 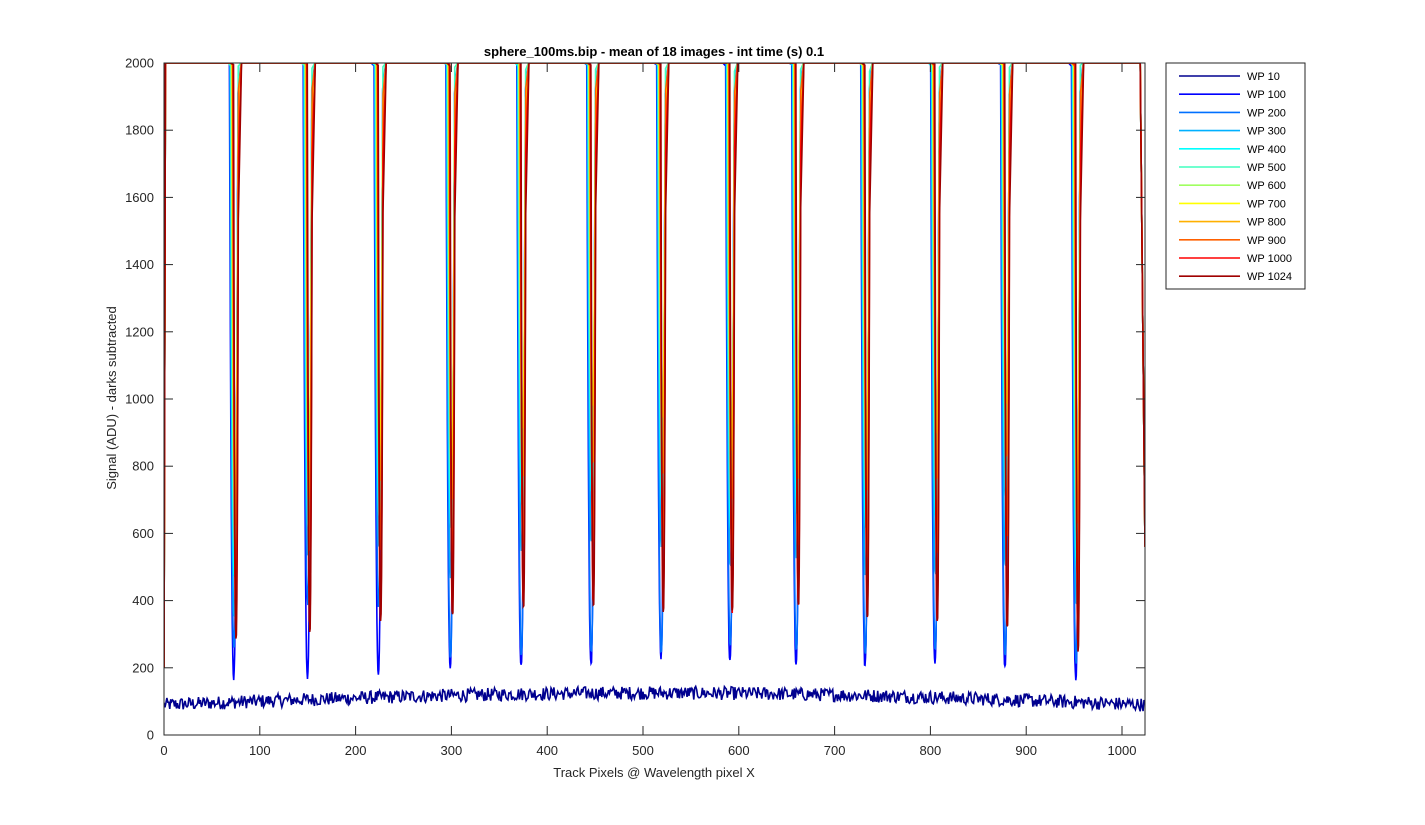 I want to click on y-tick-label: 1000, so click(x=139, y=399).